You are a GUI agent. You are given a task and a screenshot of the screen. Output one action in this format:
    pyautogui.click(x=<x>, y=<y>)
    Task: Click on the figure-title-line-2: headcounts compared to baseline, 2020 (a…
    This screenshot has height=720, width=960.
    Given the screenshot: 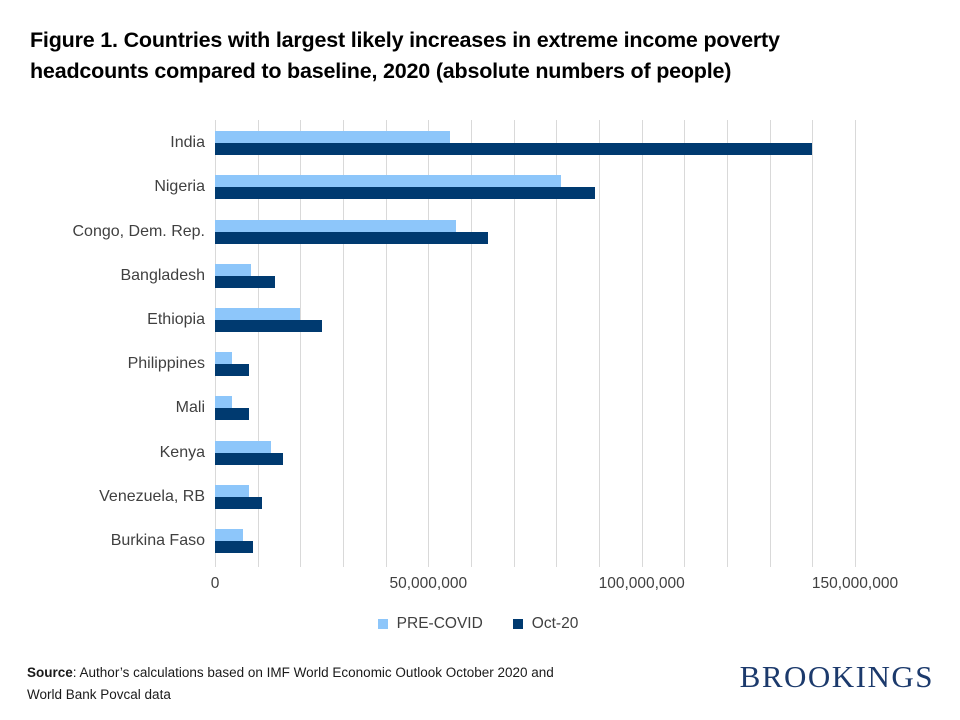 What is the action you would take?
    pyautogui.click(x=381, y=71)
    